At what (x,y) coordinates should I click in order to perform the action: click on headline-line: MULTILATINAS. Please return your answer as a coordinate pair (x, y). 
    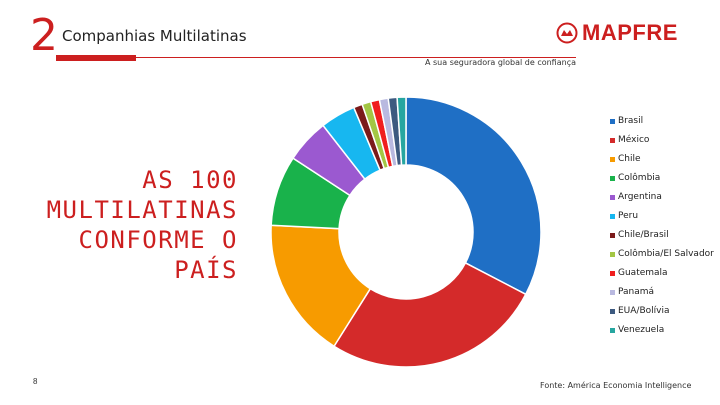
    Looking at the image, I should click on (142, 210).